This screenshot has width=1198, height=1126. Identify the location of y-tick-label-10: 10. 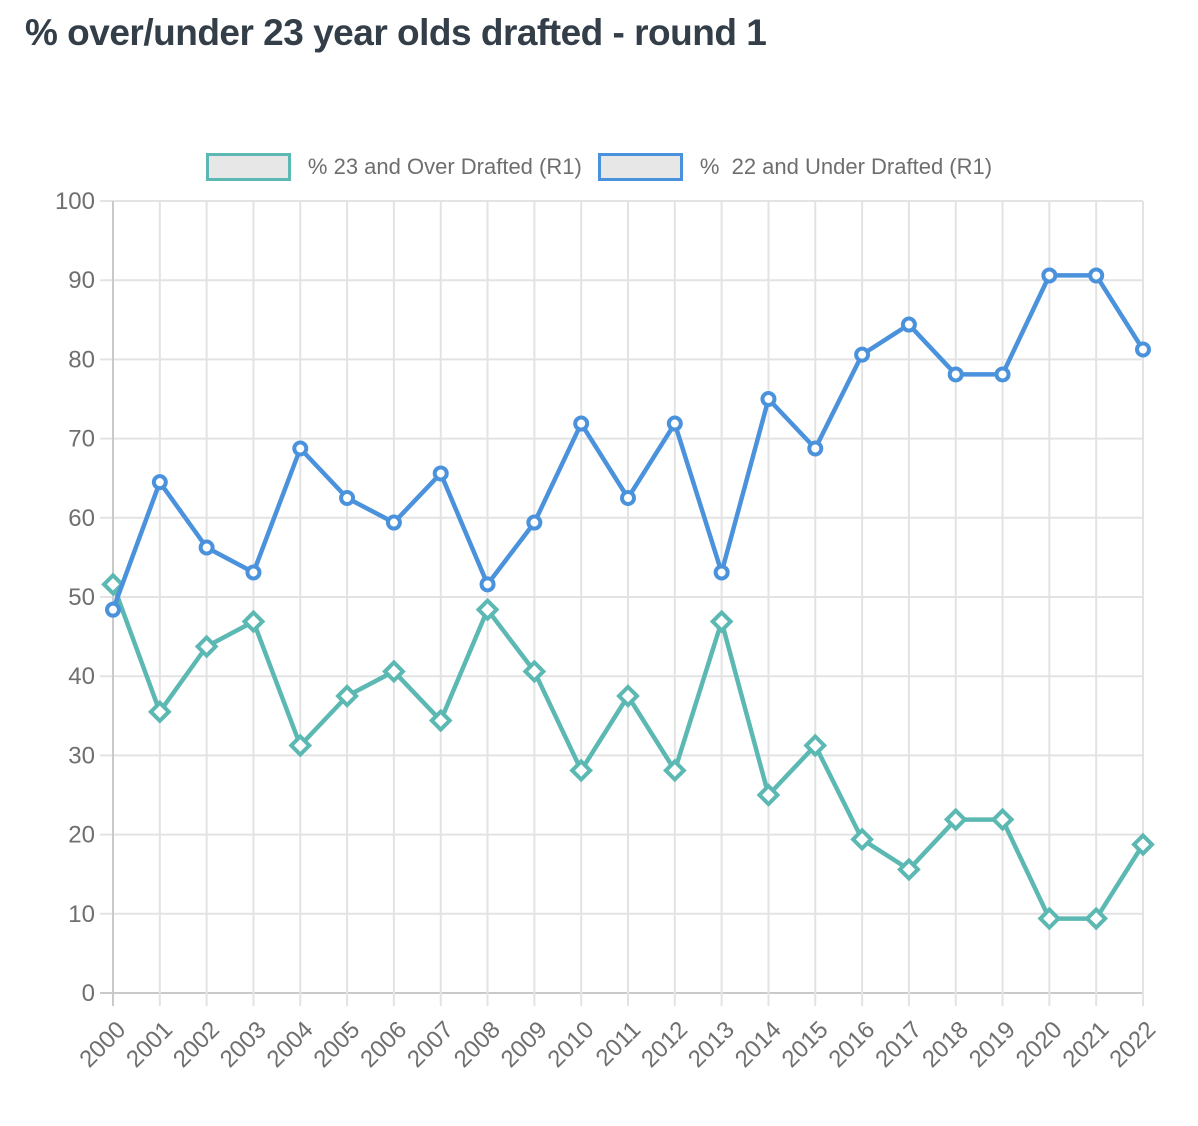
(81, 914).